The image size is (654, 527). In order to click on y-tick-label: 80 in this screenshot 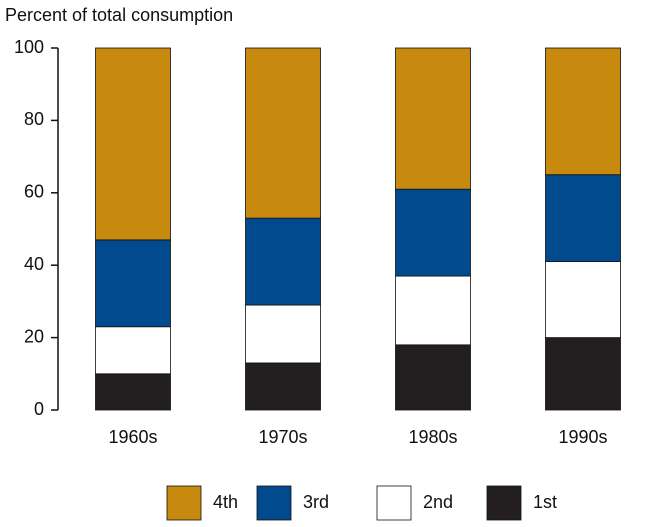, I will do `click(34, 119)`.